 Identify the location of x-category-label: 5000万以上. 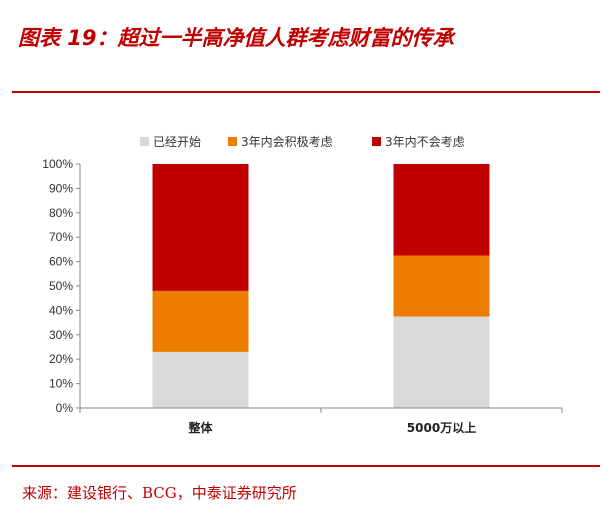
(441, 427).